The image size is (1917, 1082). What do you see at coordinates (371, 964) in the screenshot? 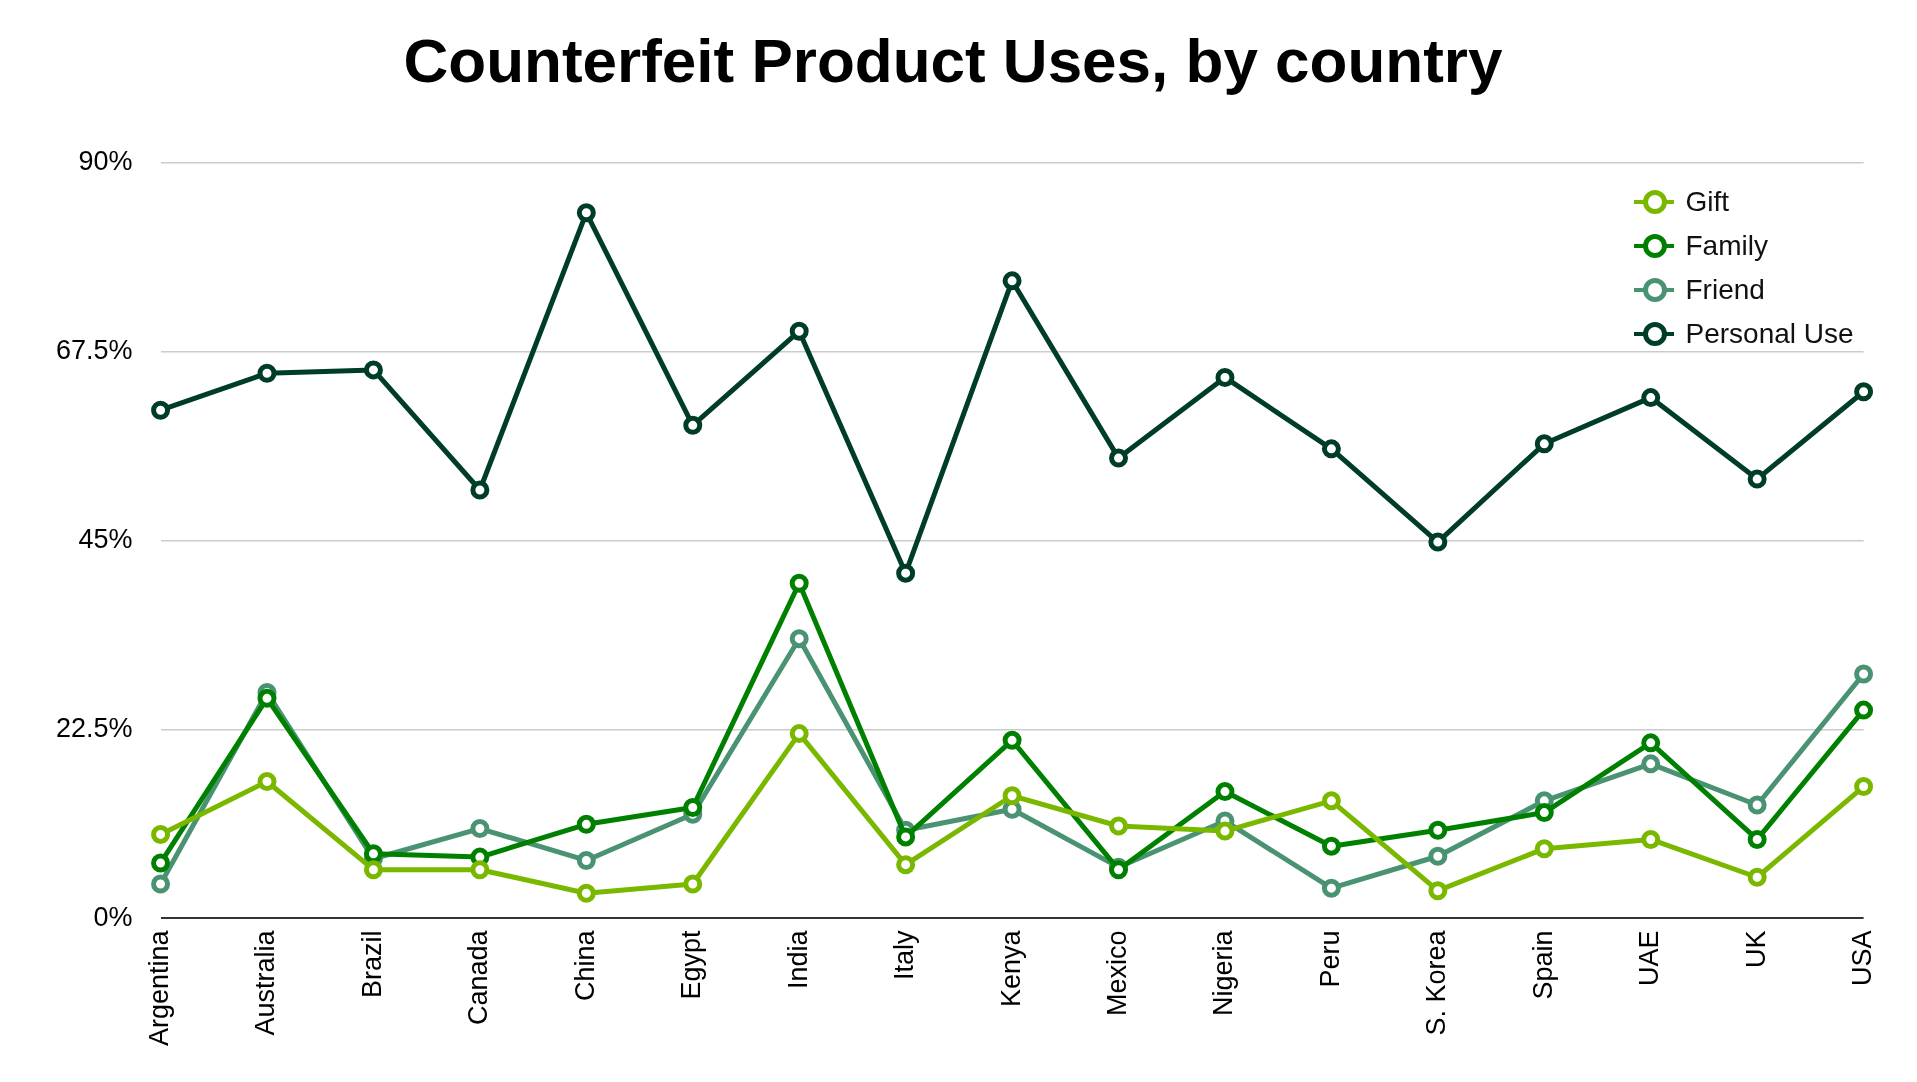
I see `x-tick-label: Brazil` at bounding box center [371, 964].